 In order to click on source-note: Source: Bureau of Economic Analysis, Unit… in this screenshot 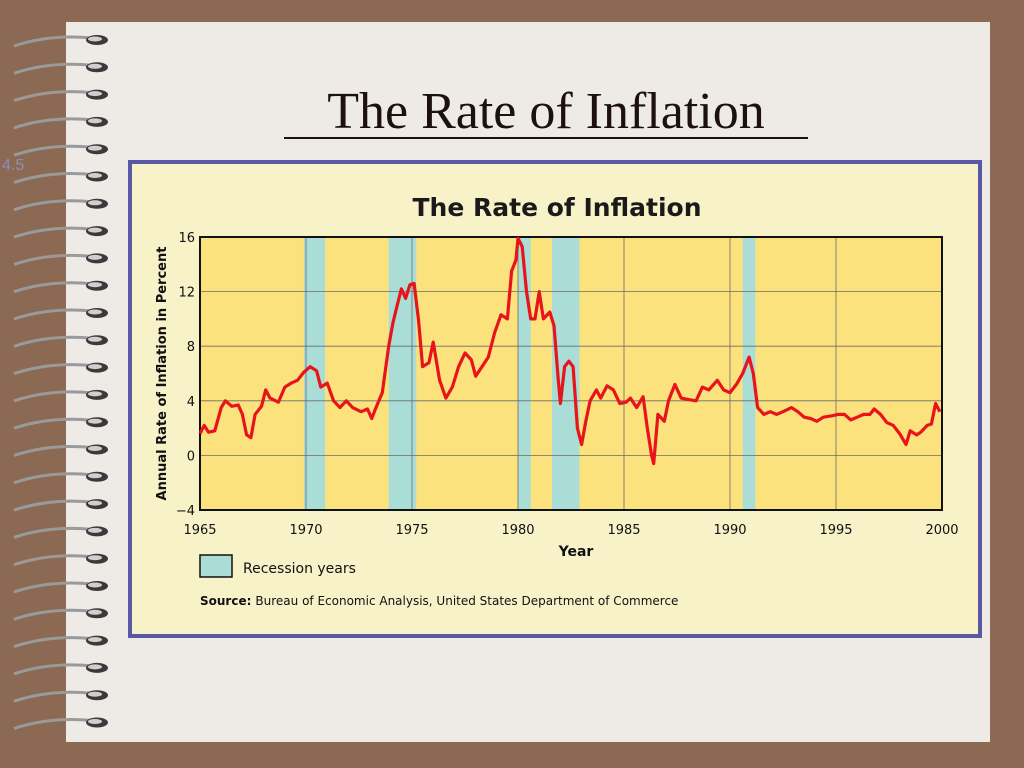, I will do `click(439, 601)`.